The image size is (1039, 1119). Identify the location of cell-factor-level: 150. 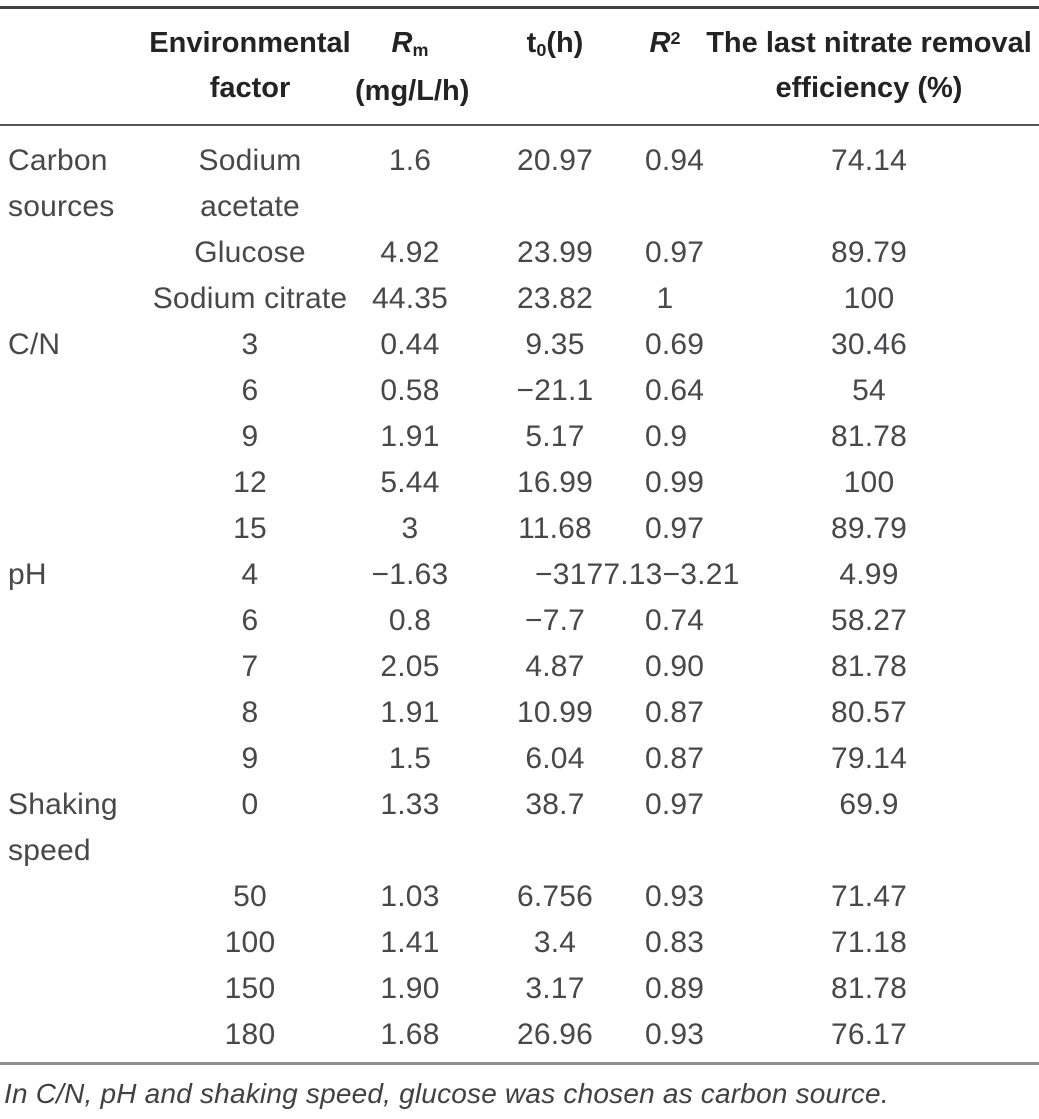
(250, 988).